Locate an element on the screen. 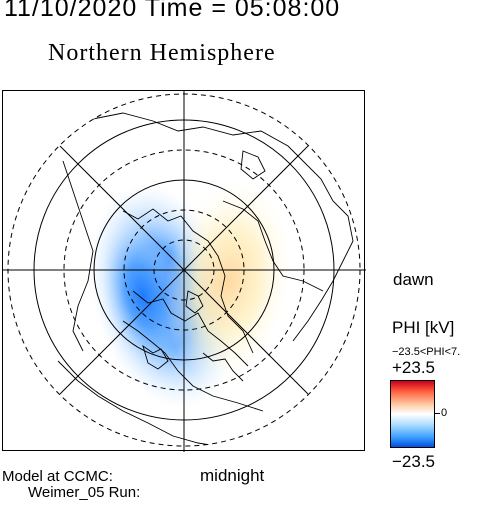 The width and height of the screenshot is (484, 508). colorbar is located at coordinates (412, 414).